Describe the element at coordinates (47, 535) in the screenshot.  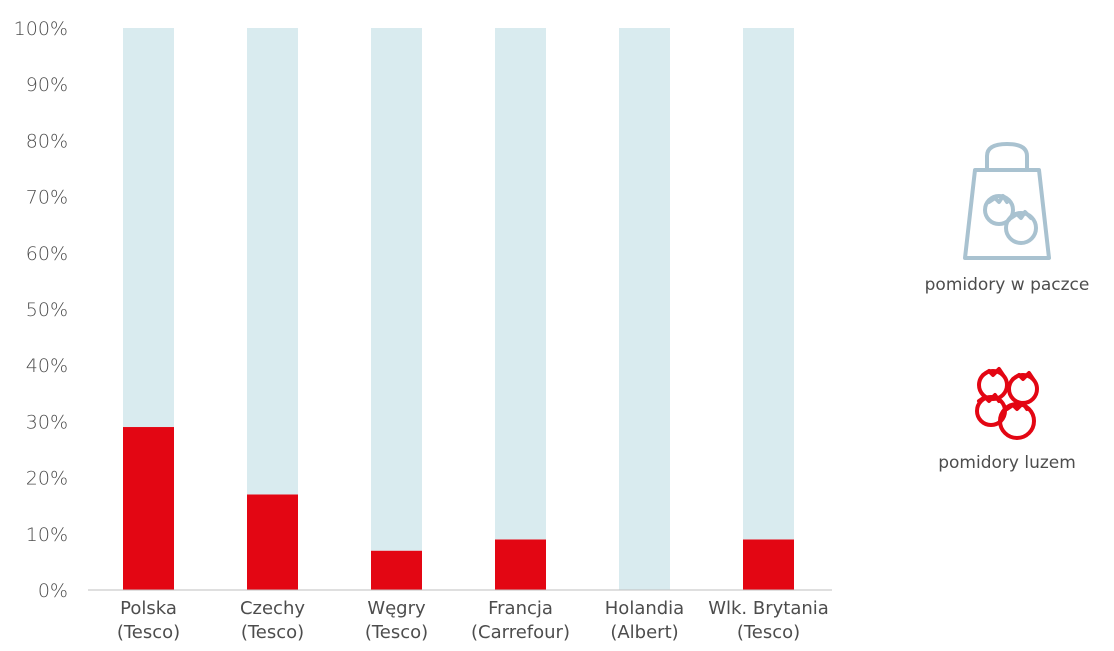
I see `y-tick-label: 10%` at that location.